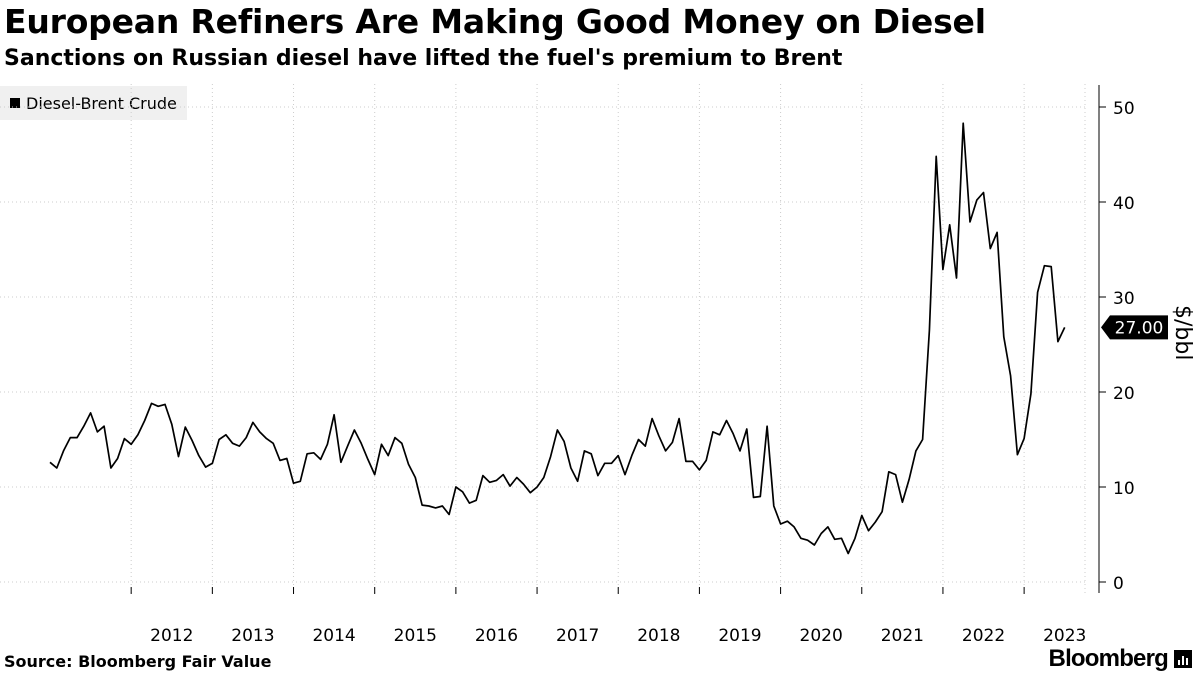 The width and height of the screenshot is (1200, 675). I want to click on y-tick-label: 10, so click(1124, 489).